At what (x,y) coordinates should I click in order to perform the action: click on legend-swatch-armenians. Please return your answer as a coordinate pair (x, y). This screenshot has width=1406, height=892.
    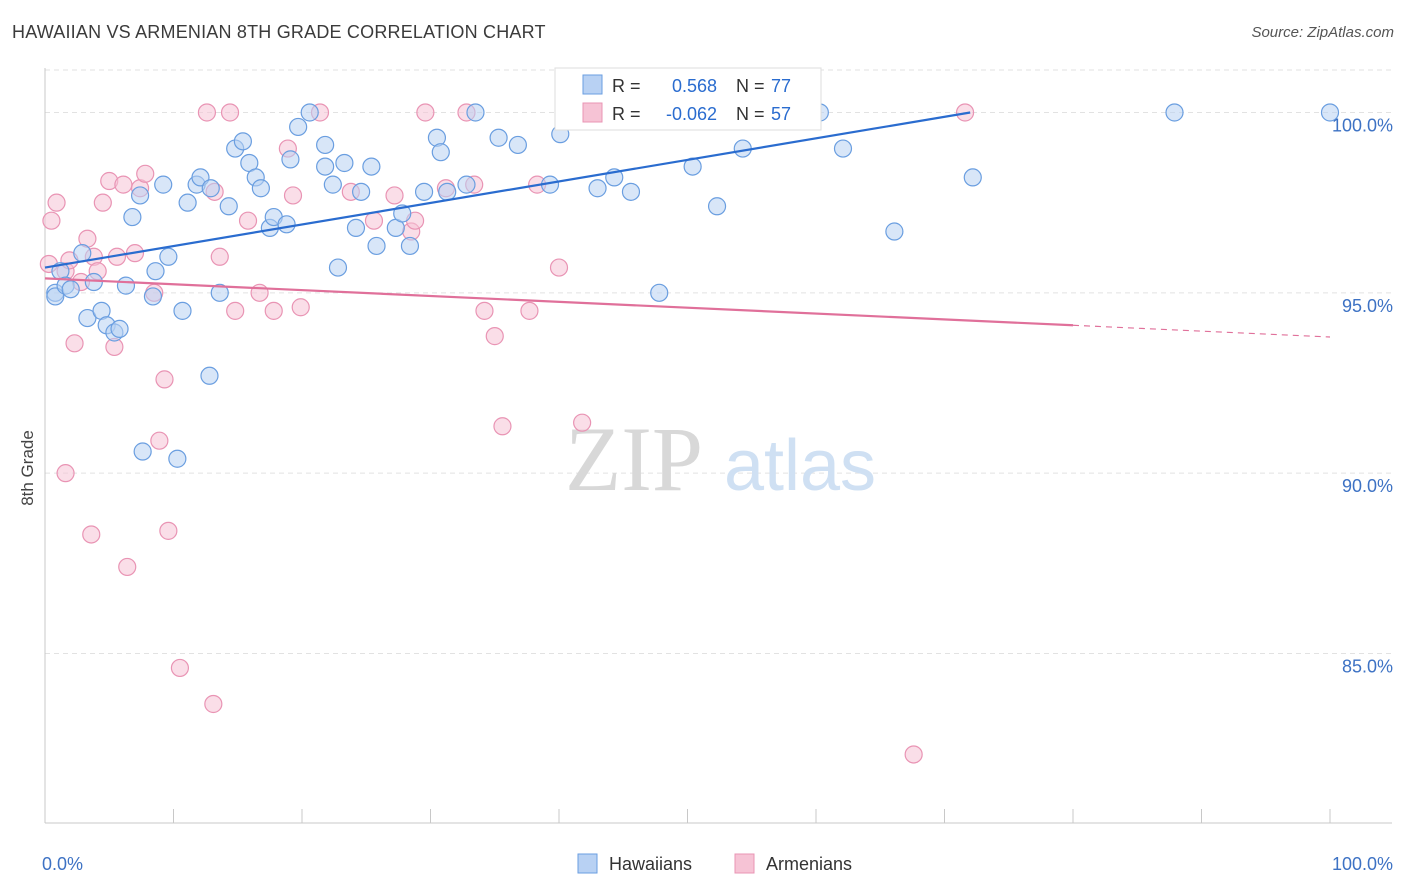
    Looking at the image, I should click on (744, 863).